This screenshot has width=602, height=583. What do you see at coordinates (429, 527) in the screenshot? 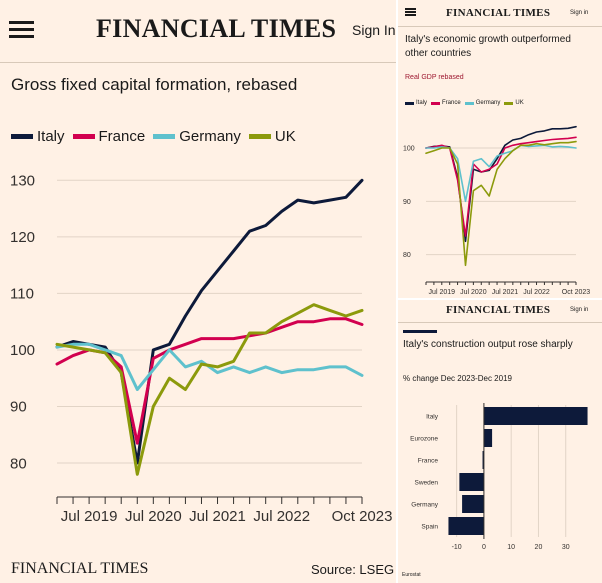
I see `category-label: Spain` at bounding box center [429, 527].